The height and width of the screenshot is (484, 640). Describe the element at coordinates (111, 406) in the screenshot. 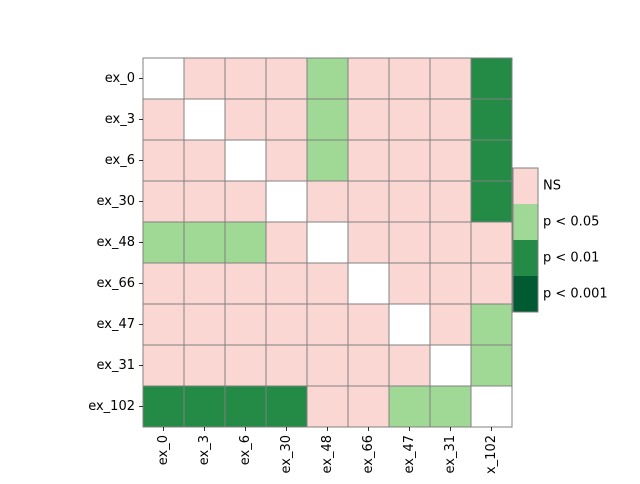

I see `row-label: ex_102` at that location.